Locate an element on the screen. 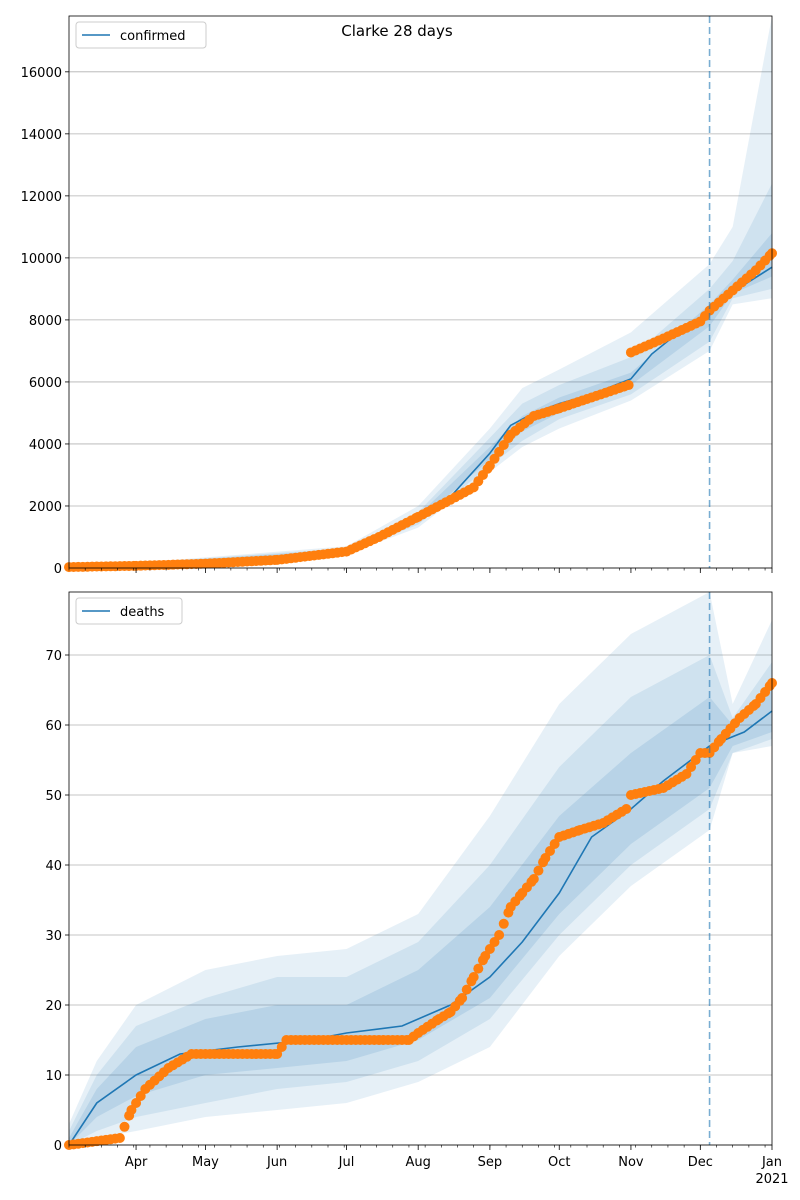 This screenshot has width=800, height=1200. x-tick-label: Sep is located at coordinates (490, 1162).